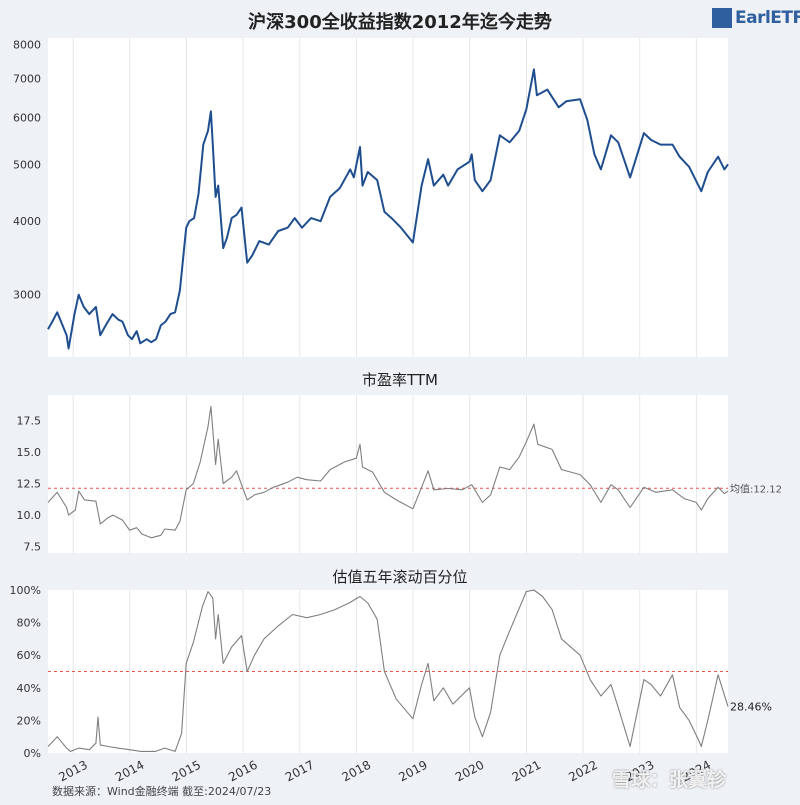  I want to click on y-tick-label: 17.5, so click(29, 420).